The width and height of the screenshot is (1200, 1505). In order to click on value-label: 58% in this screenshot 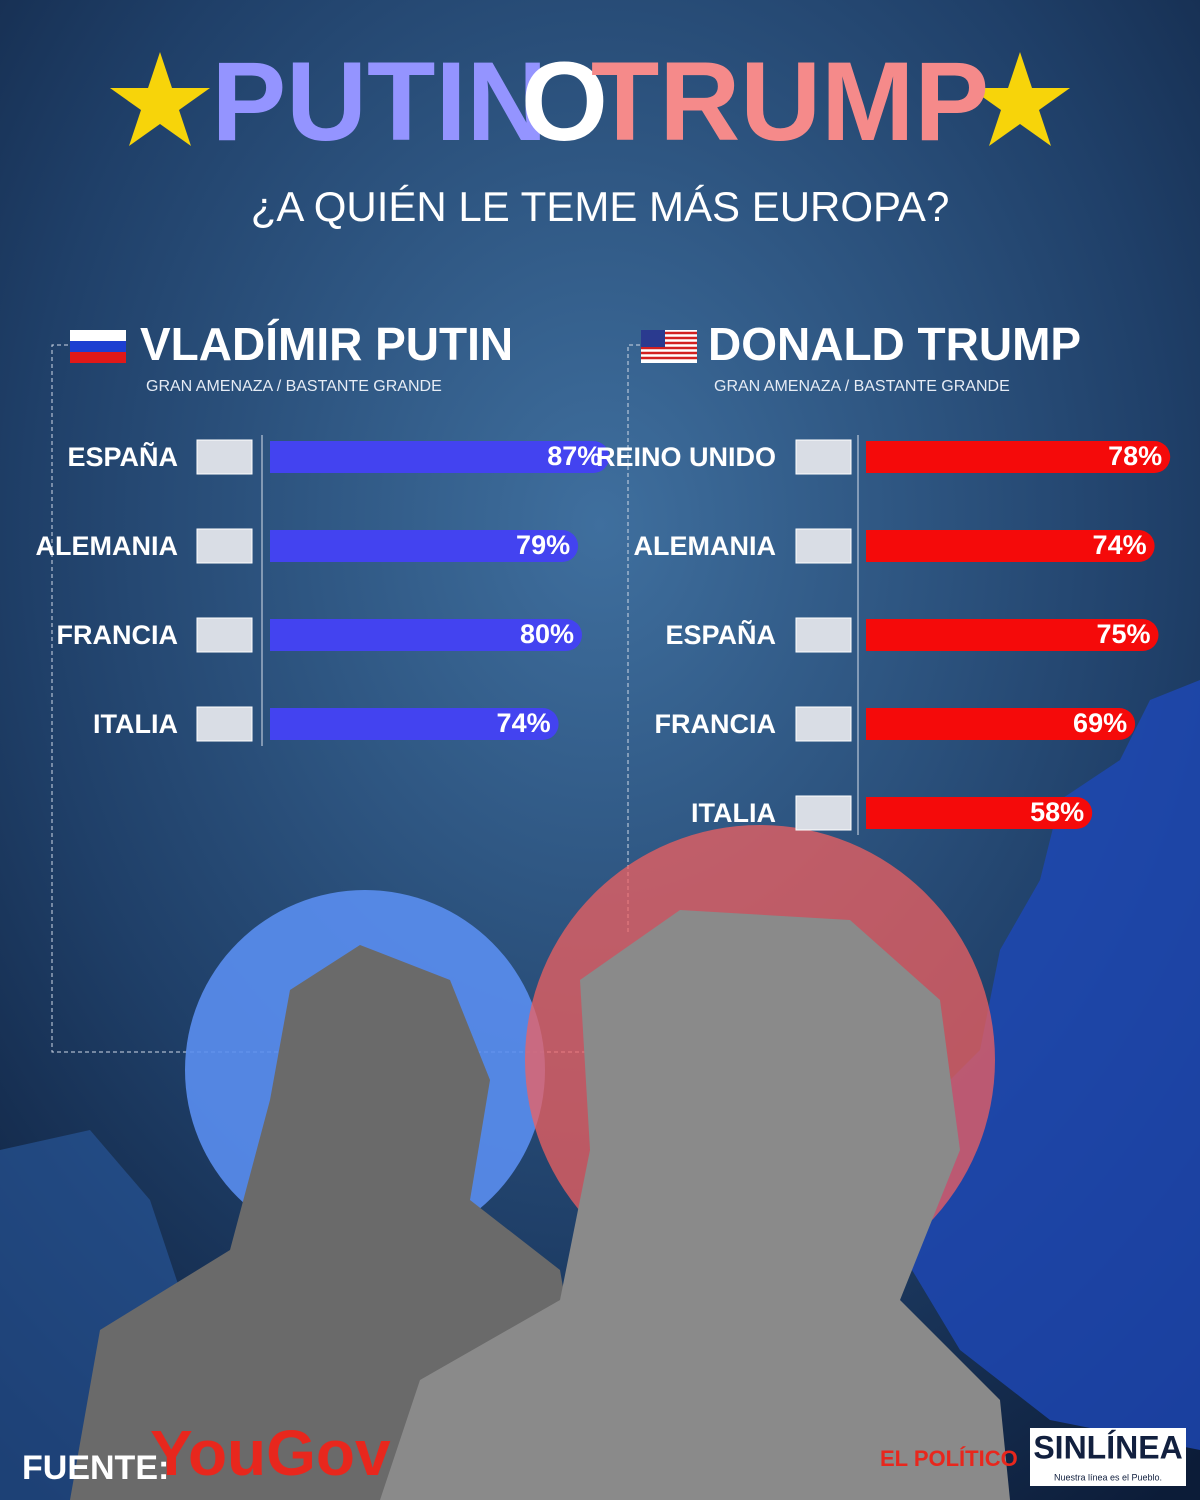, I will do `click(1057, 812)`.